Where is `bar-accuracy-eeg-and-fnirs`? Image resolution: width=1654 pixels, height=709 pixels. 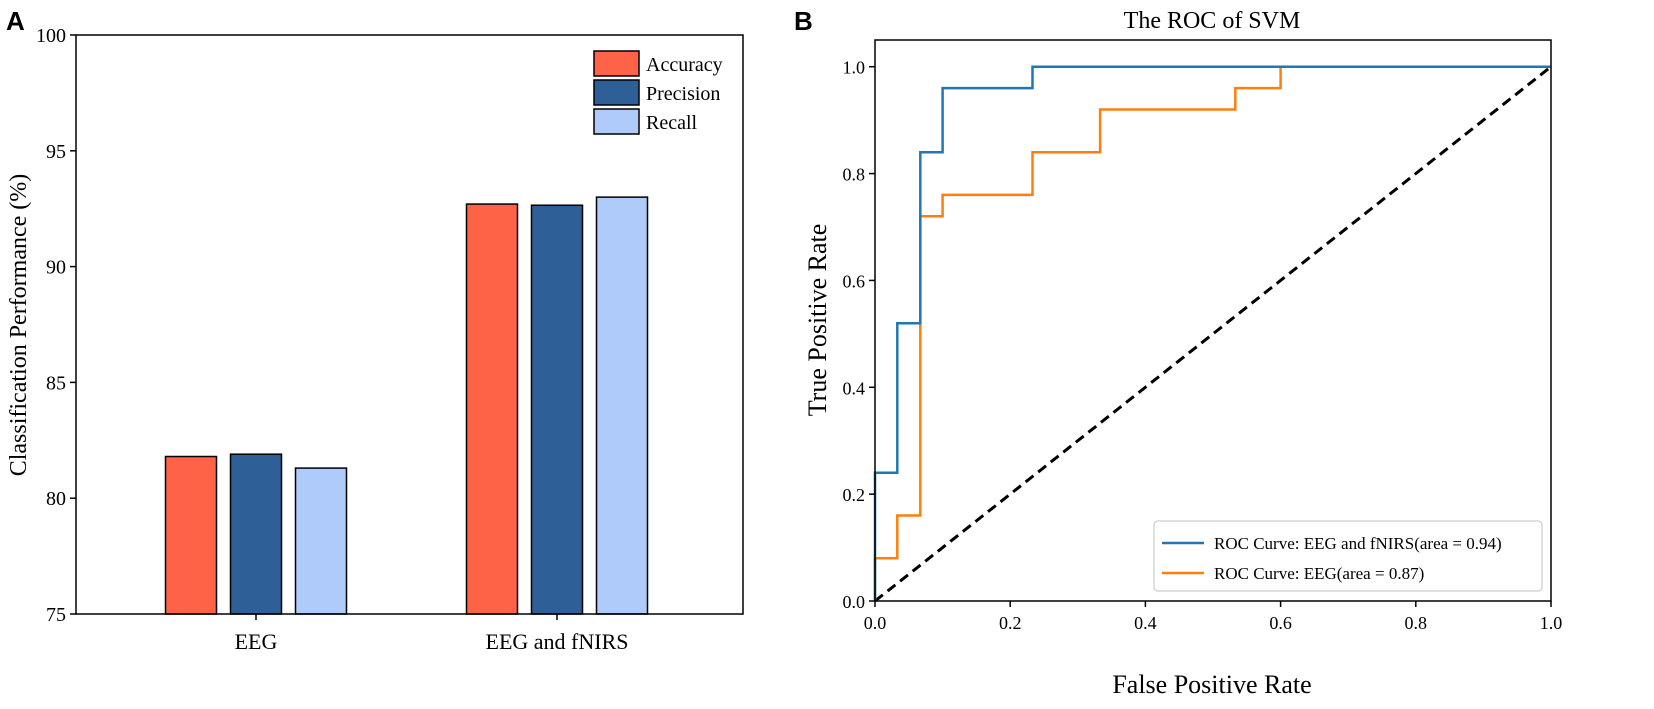 bar-accuracy-eeg-and-fnirs is located at coordinates (492, 409).